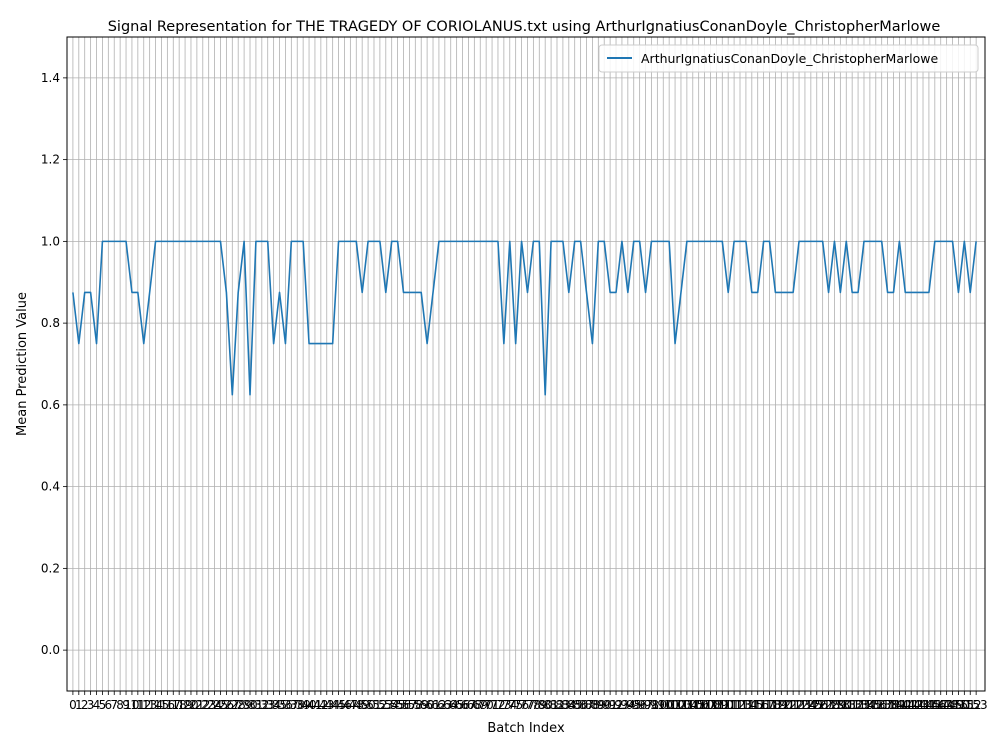 The height and width of the screenshot is (750, 1000). Describe the element at coordinates (97, 705) in the screenshot. I see `x-tick-label: 4` at that location.